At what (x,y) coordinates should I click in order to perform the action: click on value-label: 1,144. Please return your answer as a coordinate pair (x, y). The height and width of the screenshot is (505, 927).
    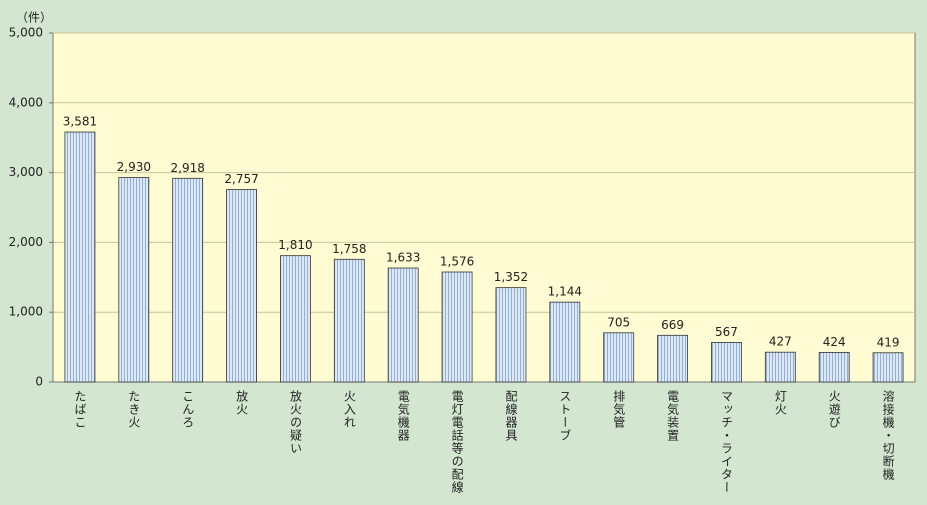
    Looking at the image, I should click on (565, 292).